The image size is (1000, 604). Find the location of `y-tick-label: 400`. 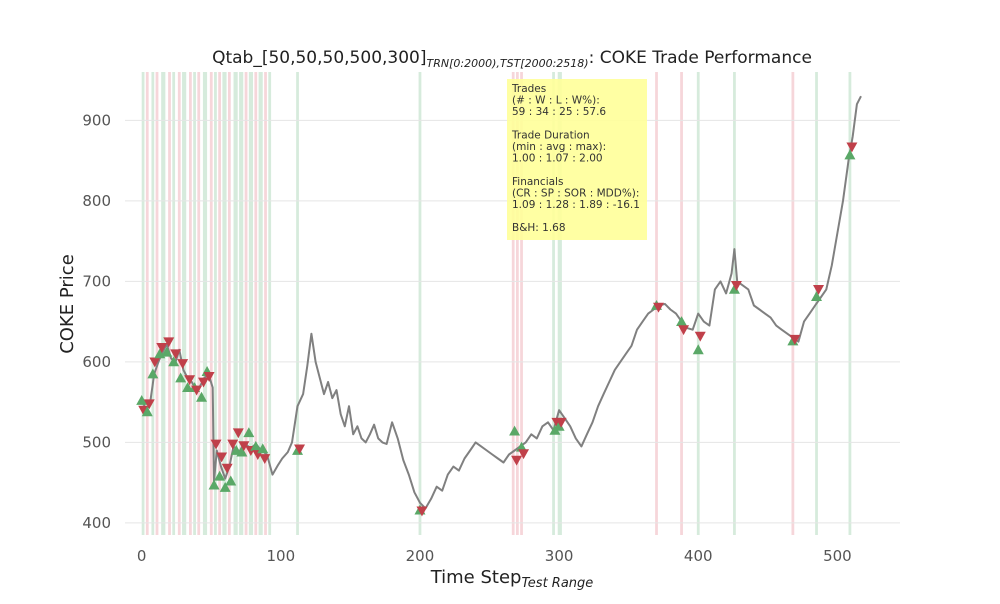

y-tick-label: 400 is located at coordinates (96, 523).